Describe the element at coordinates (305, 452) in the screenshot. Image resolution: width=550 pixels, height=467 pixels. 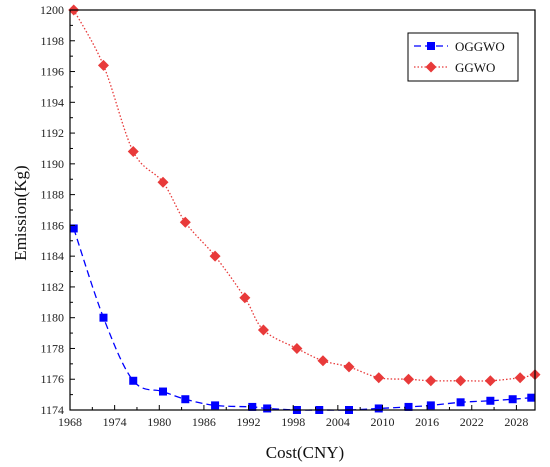
I see `x-axis-title: Cost(CNY)` at that location.